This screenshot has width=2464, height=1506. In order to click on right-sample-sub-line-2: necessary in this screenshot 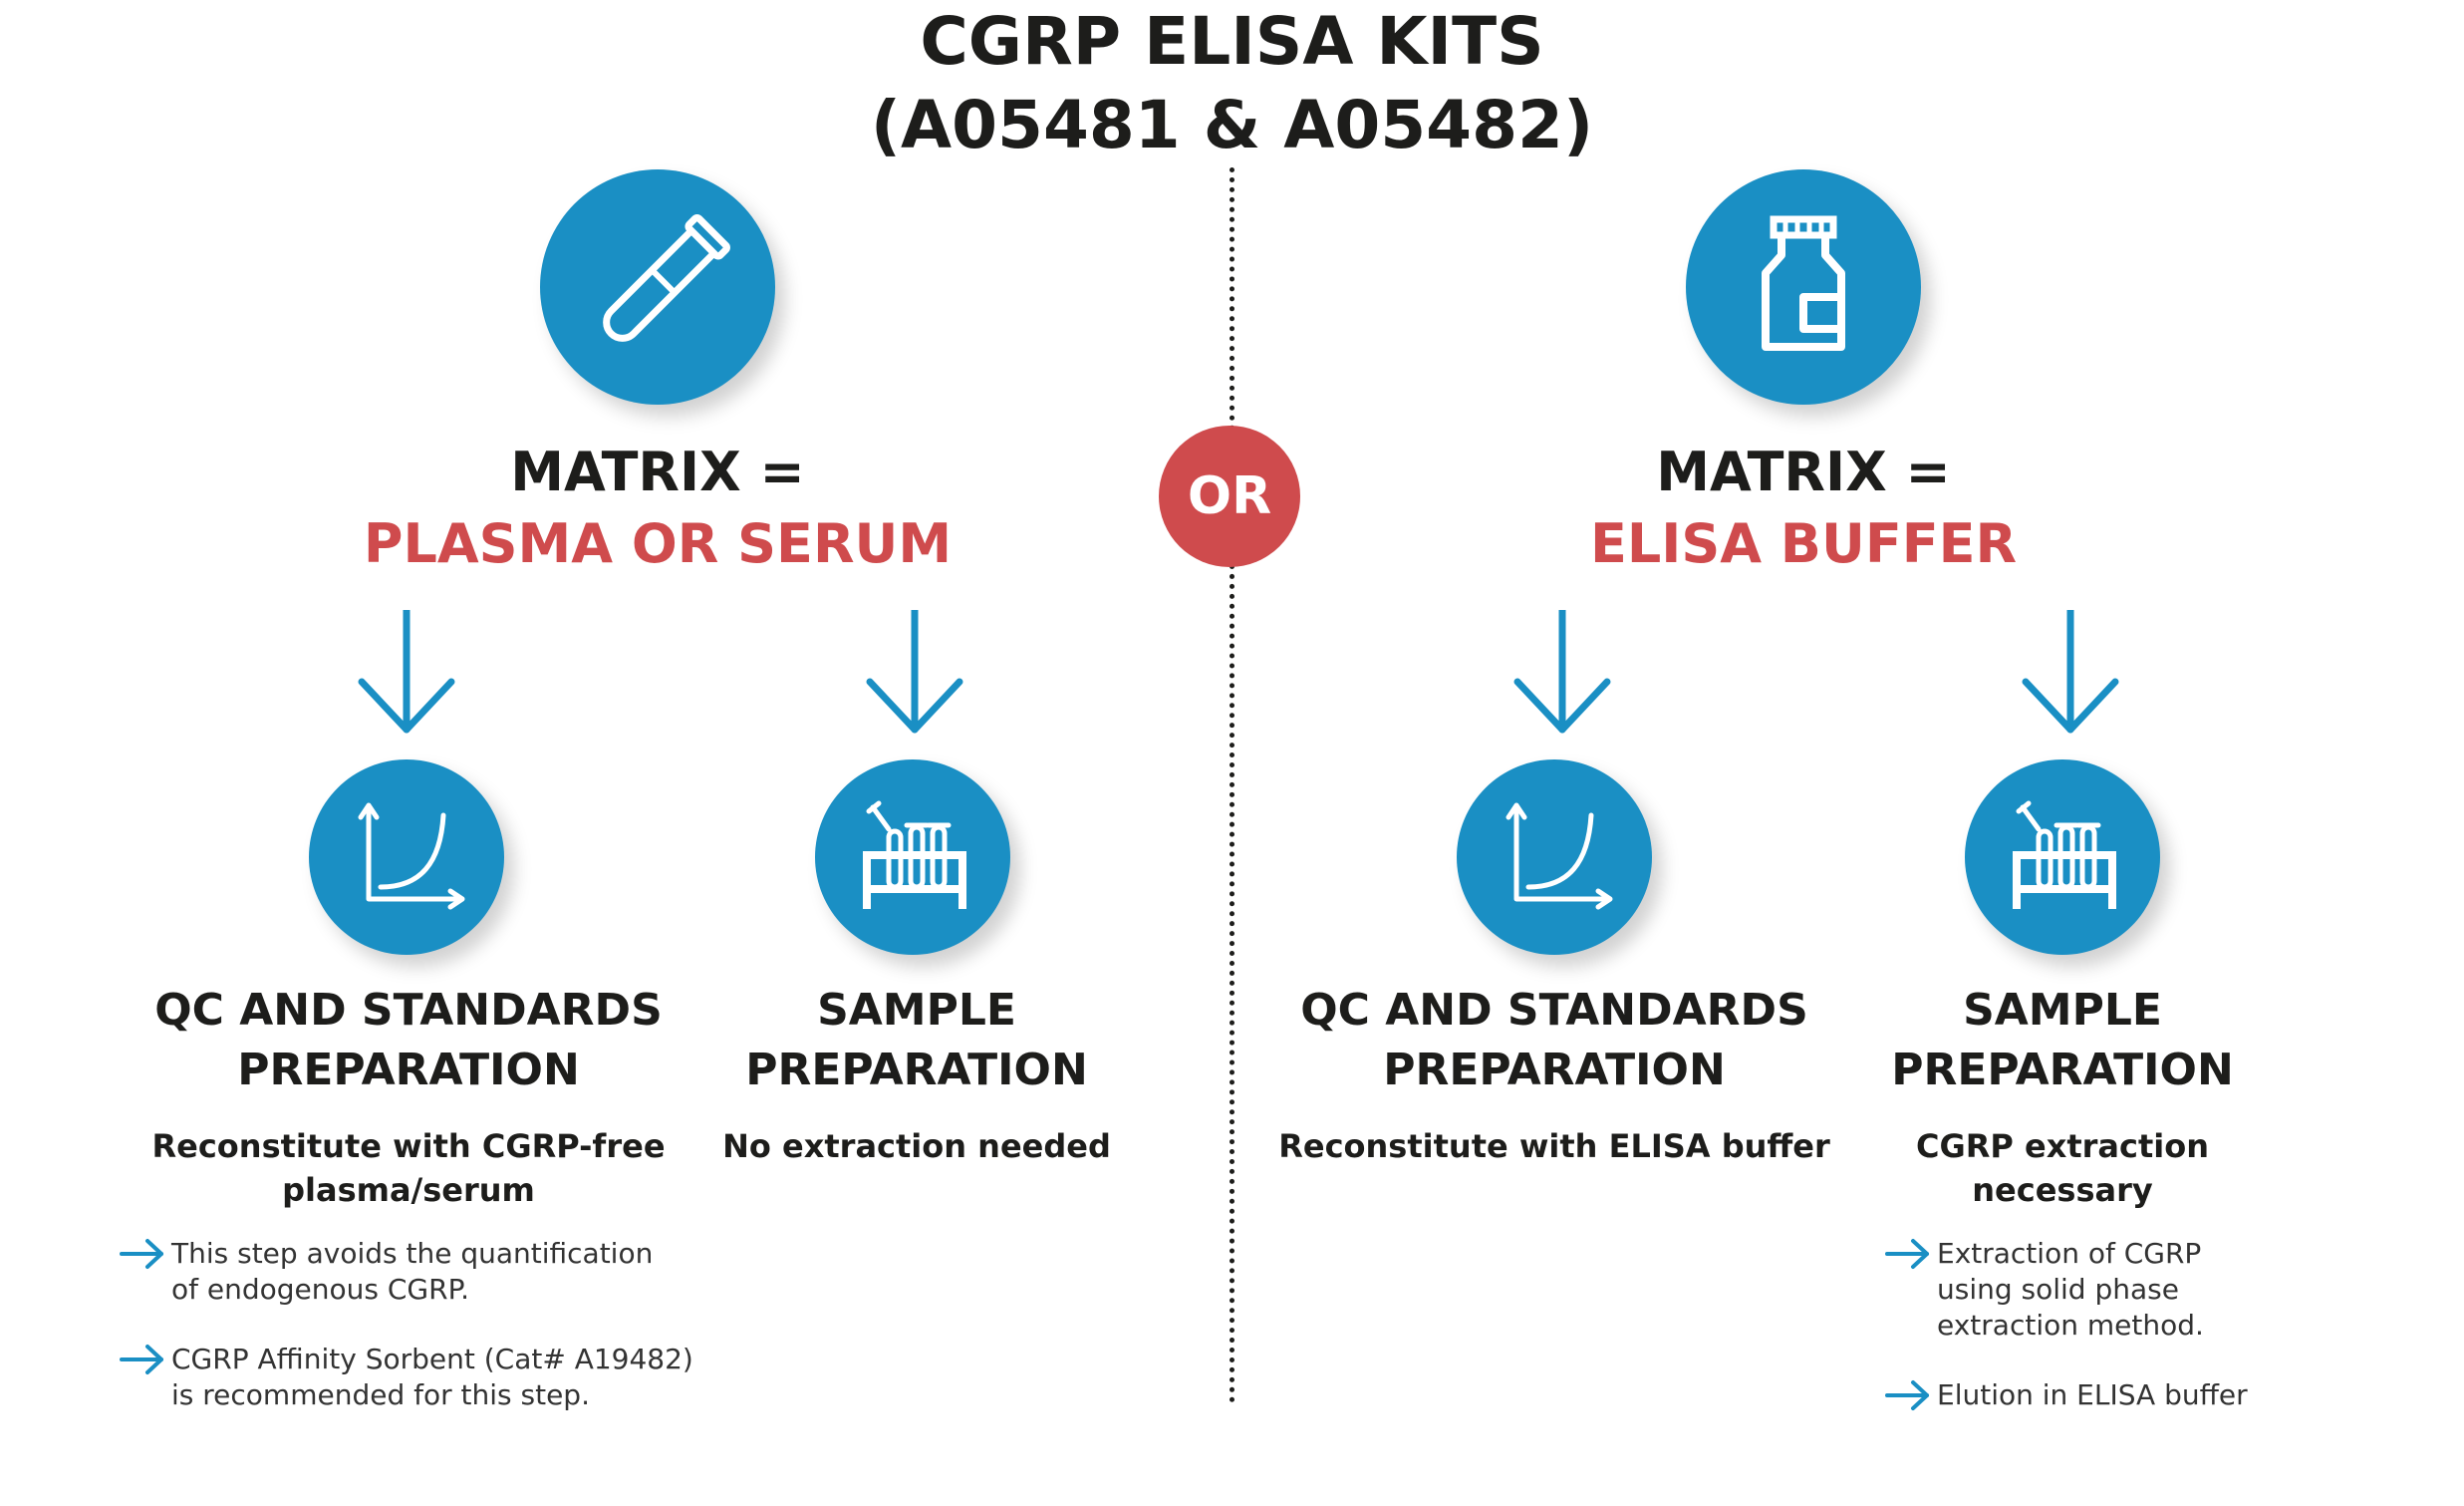, I will do `click(2062, 1190)`.